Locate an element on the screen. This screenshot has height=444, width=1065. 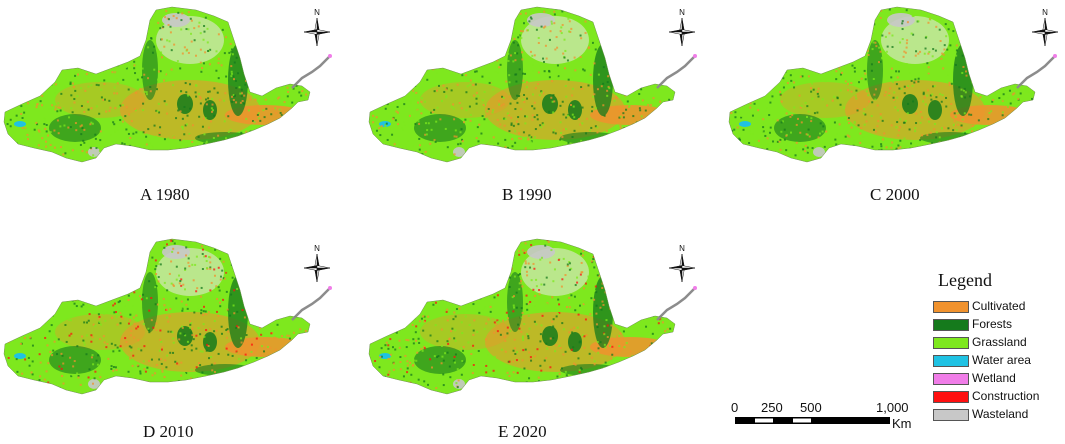
legend-label: Grassland is located at coordinates (999, 342).